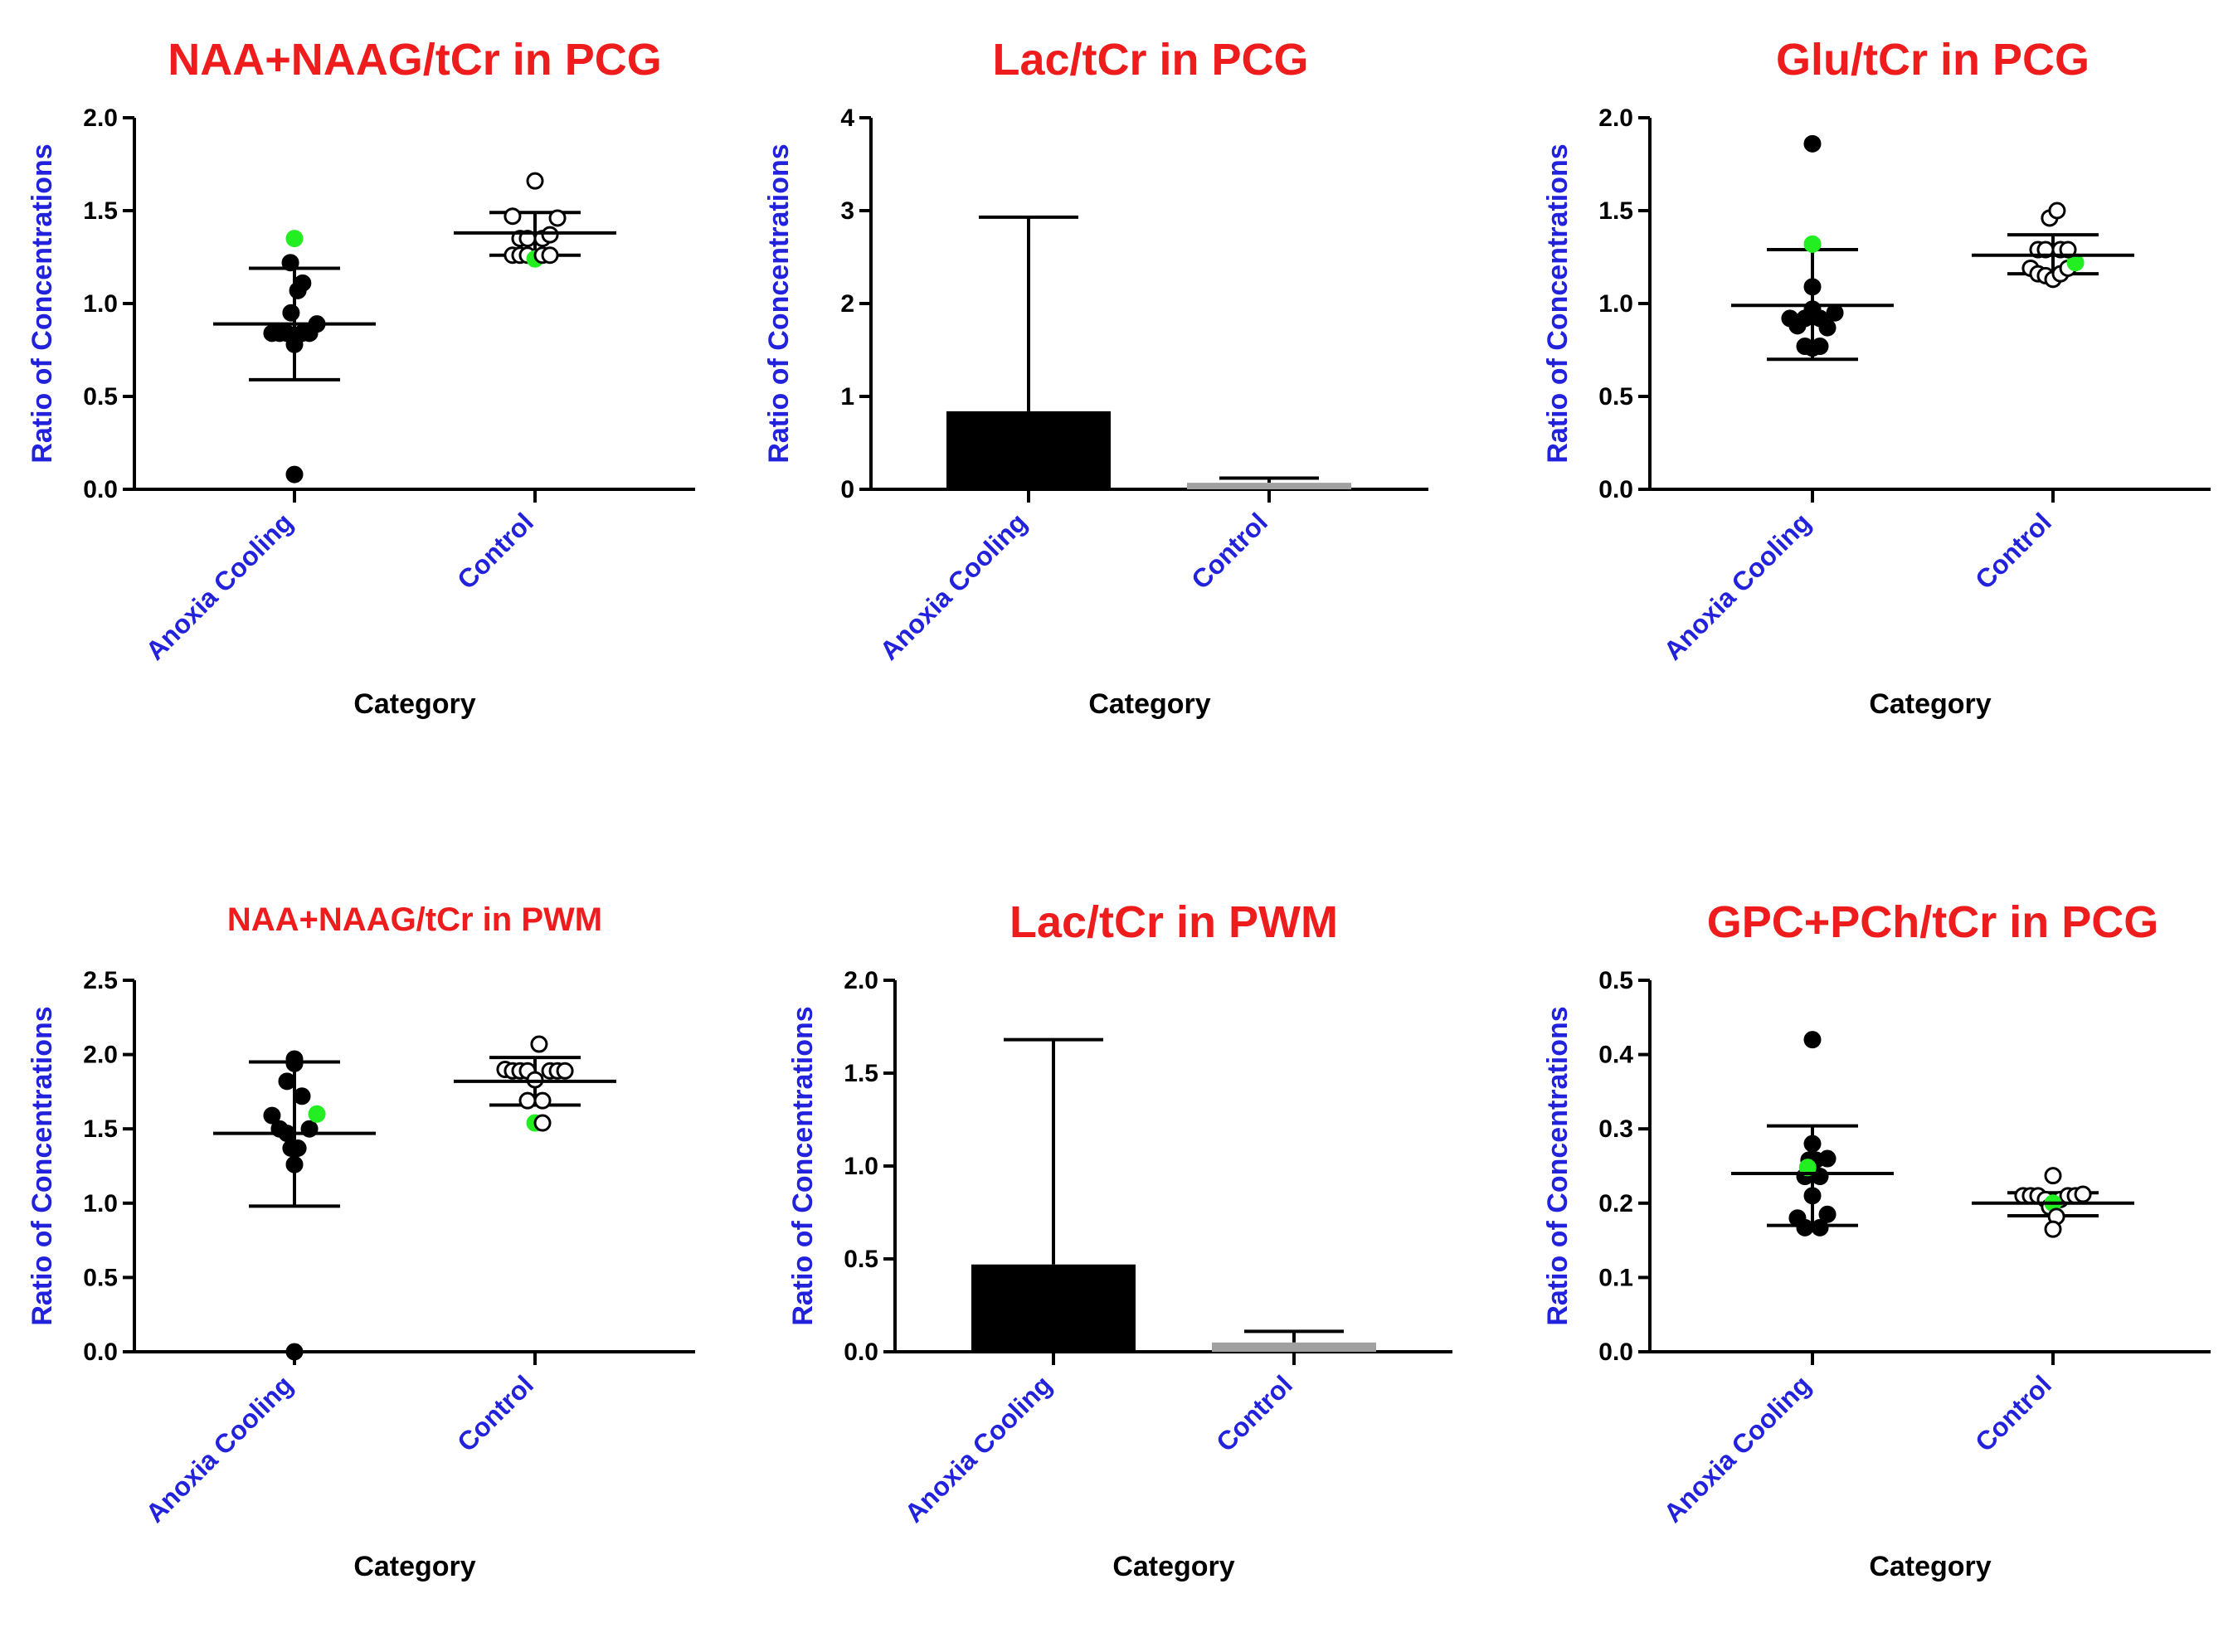 This screenshot has height=1652, width=2233. What do you see at coordinates (1616, 1277) in the screenshot?
I see `y-tick-label: 0.1` at bounding box center [1616, 1277].